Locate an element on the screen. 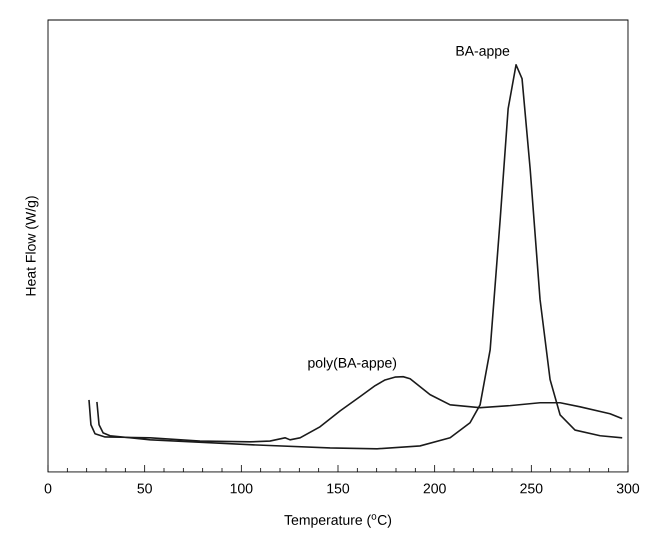  x-tick-label: 100 is located at coordinates (241, 489).